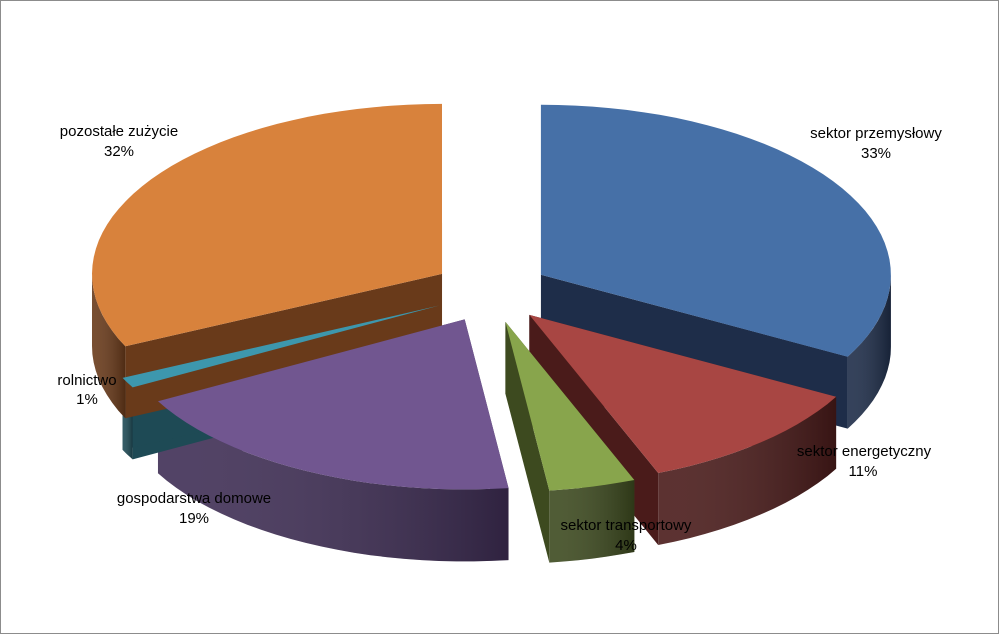 Image resolution: width=999 pixels, height=635 pixels. What do you see at coordinates (869, 351) in the screenshot?
I see `slice-outer-shade-sektor-przemys-owy` at bounding box center [869, 351].